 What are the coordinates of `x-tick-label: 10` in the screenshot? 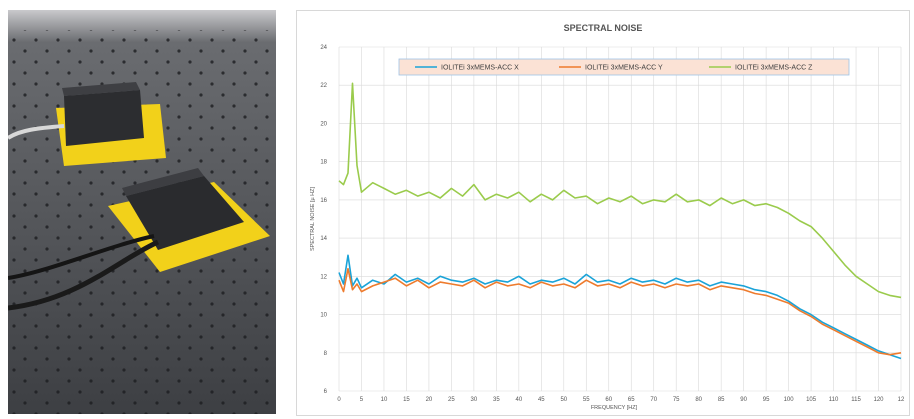 It's located at (384, 400).